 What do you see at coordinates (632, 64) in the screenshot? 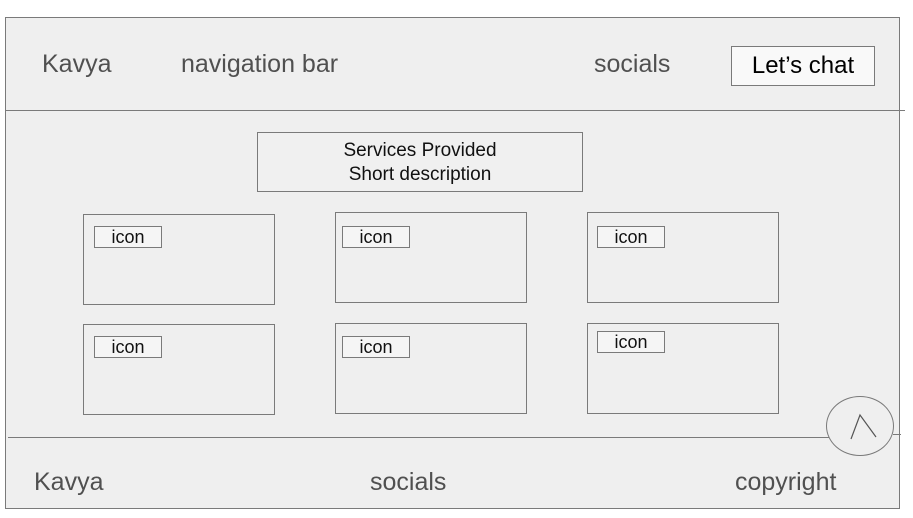
I see `header-socials: socials` at bounding box center [632, 64].